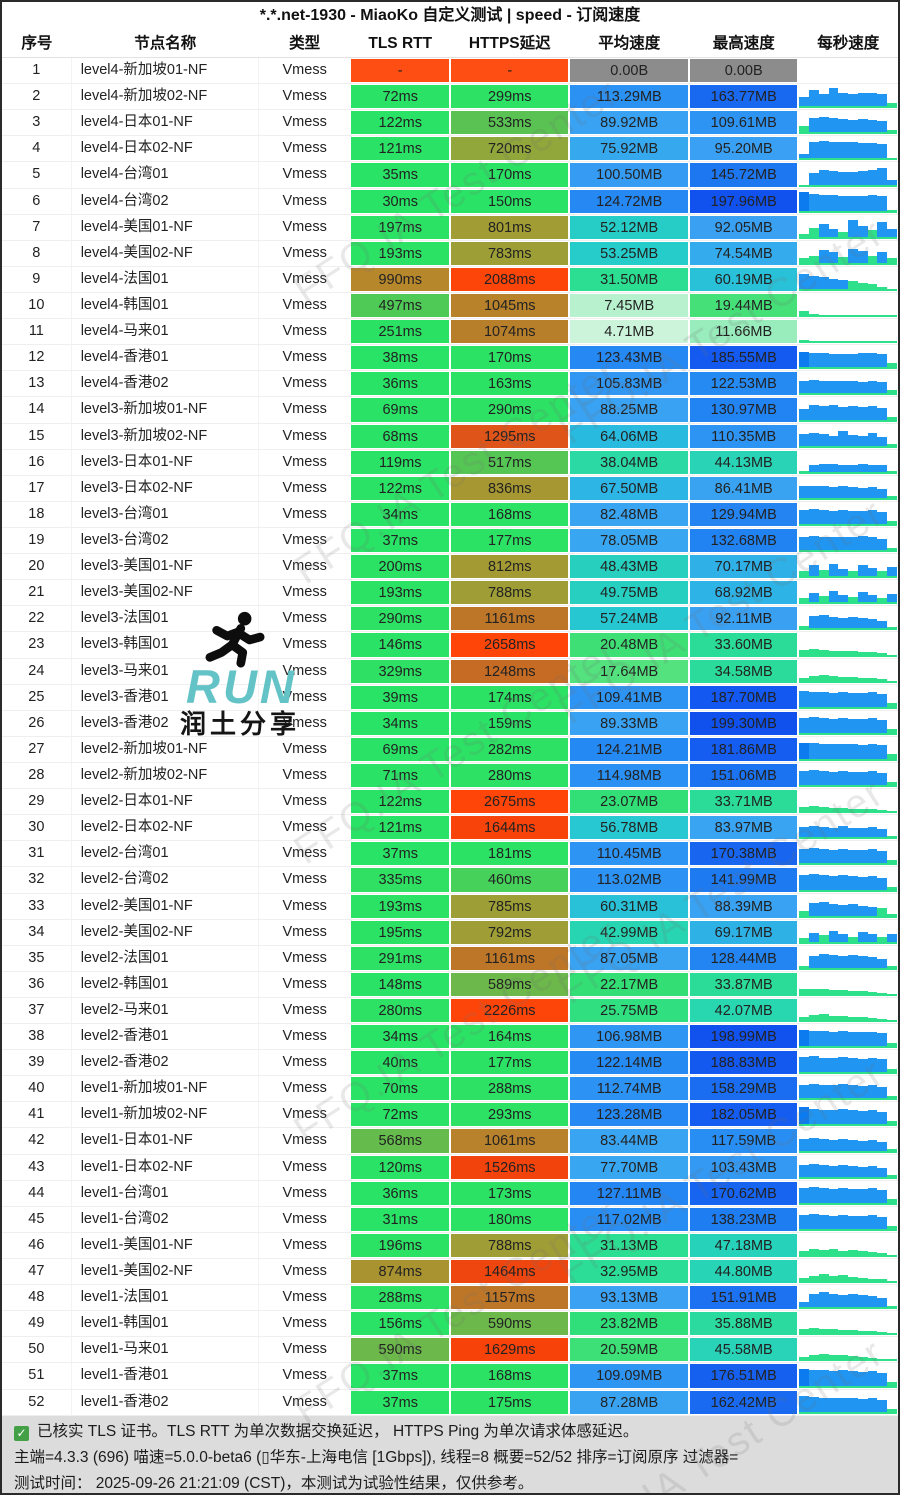 The width and height of the screenshot is (900, 1495). Describe the element at coordinates (510, 619) in the screenshot. I see `cell-https-latency: 1161ms` at that location.